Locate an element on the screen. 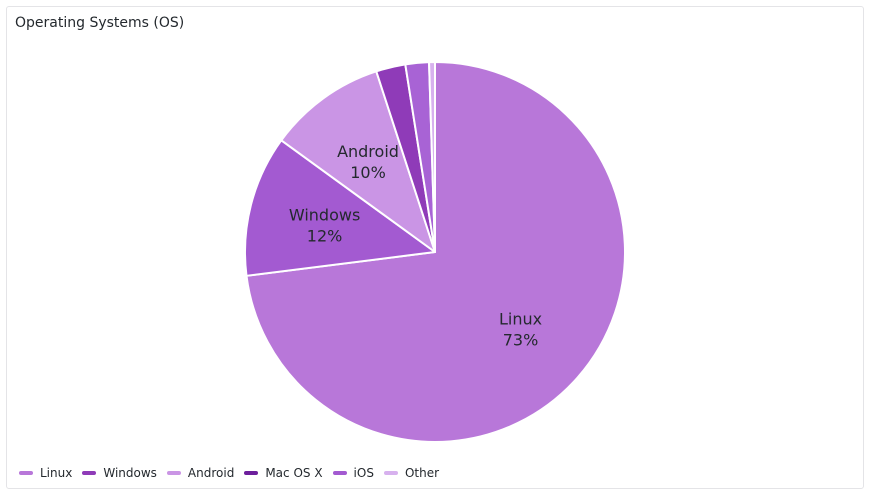 This screenshot has height=495, width=870. legend-label: Linux is located at coordinates (56, 473).